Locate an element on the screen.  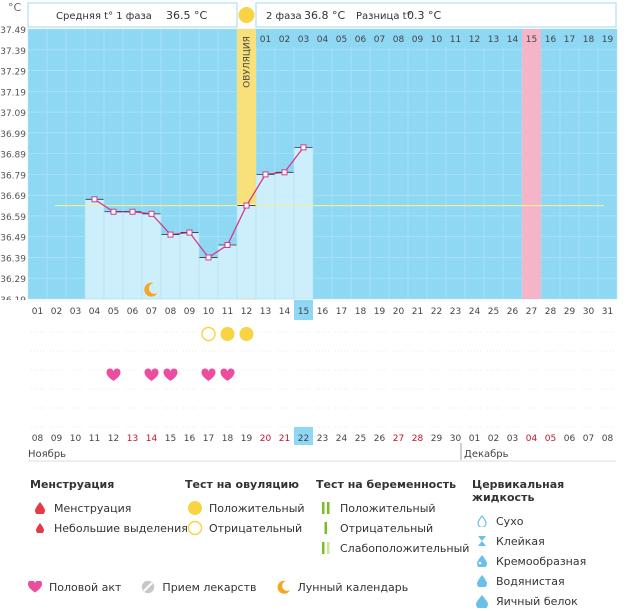
cycle-day-label: 10 is located at coordinates (209, 312).